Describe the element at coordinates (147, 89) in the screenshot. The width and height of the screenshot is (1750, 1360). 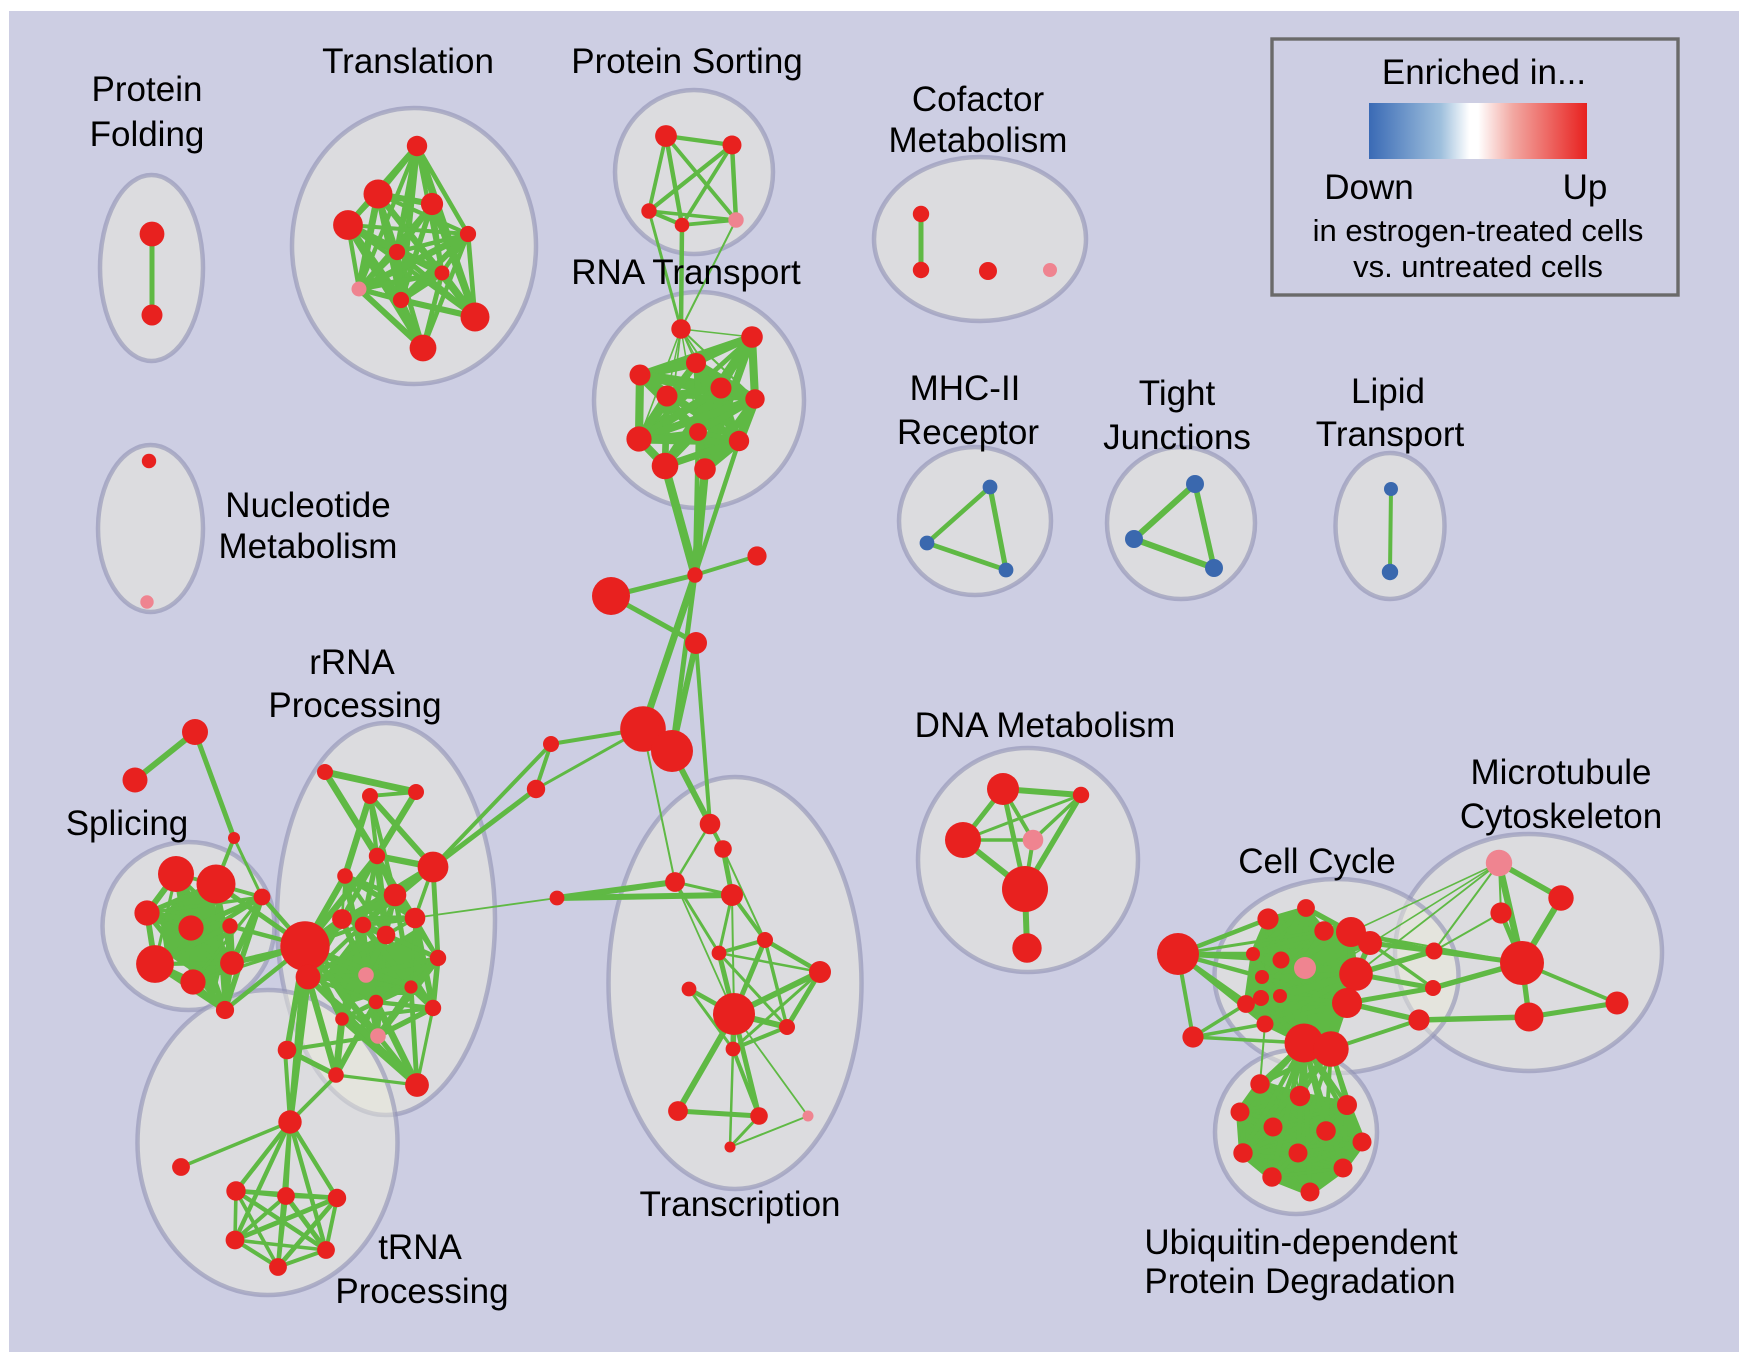
I see `svg-text: Protein` at that location.